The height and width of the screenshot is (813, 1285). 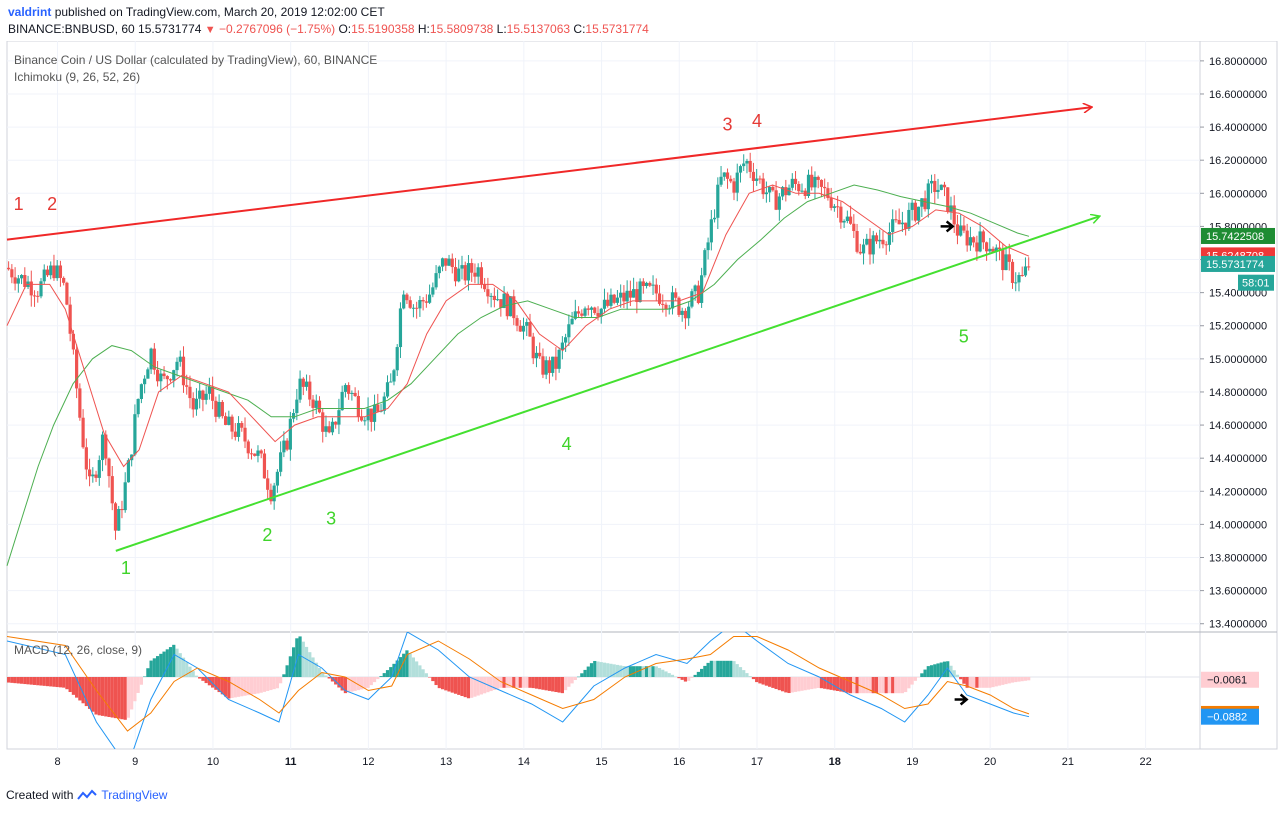 I want to click on author-link: valdrint, so click(x=30, y=12).